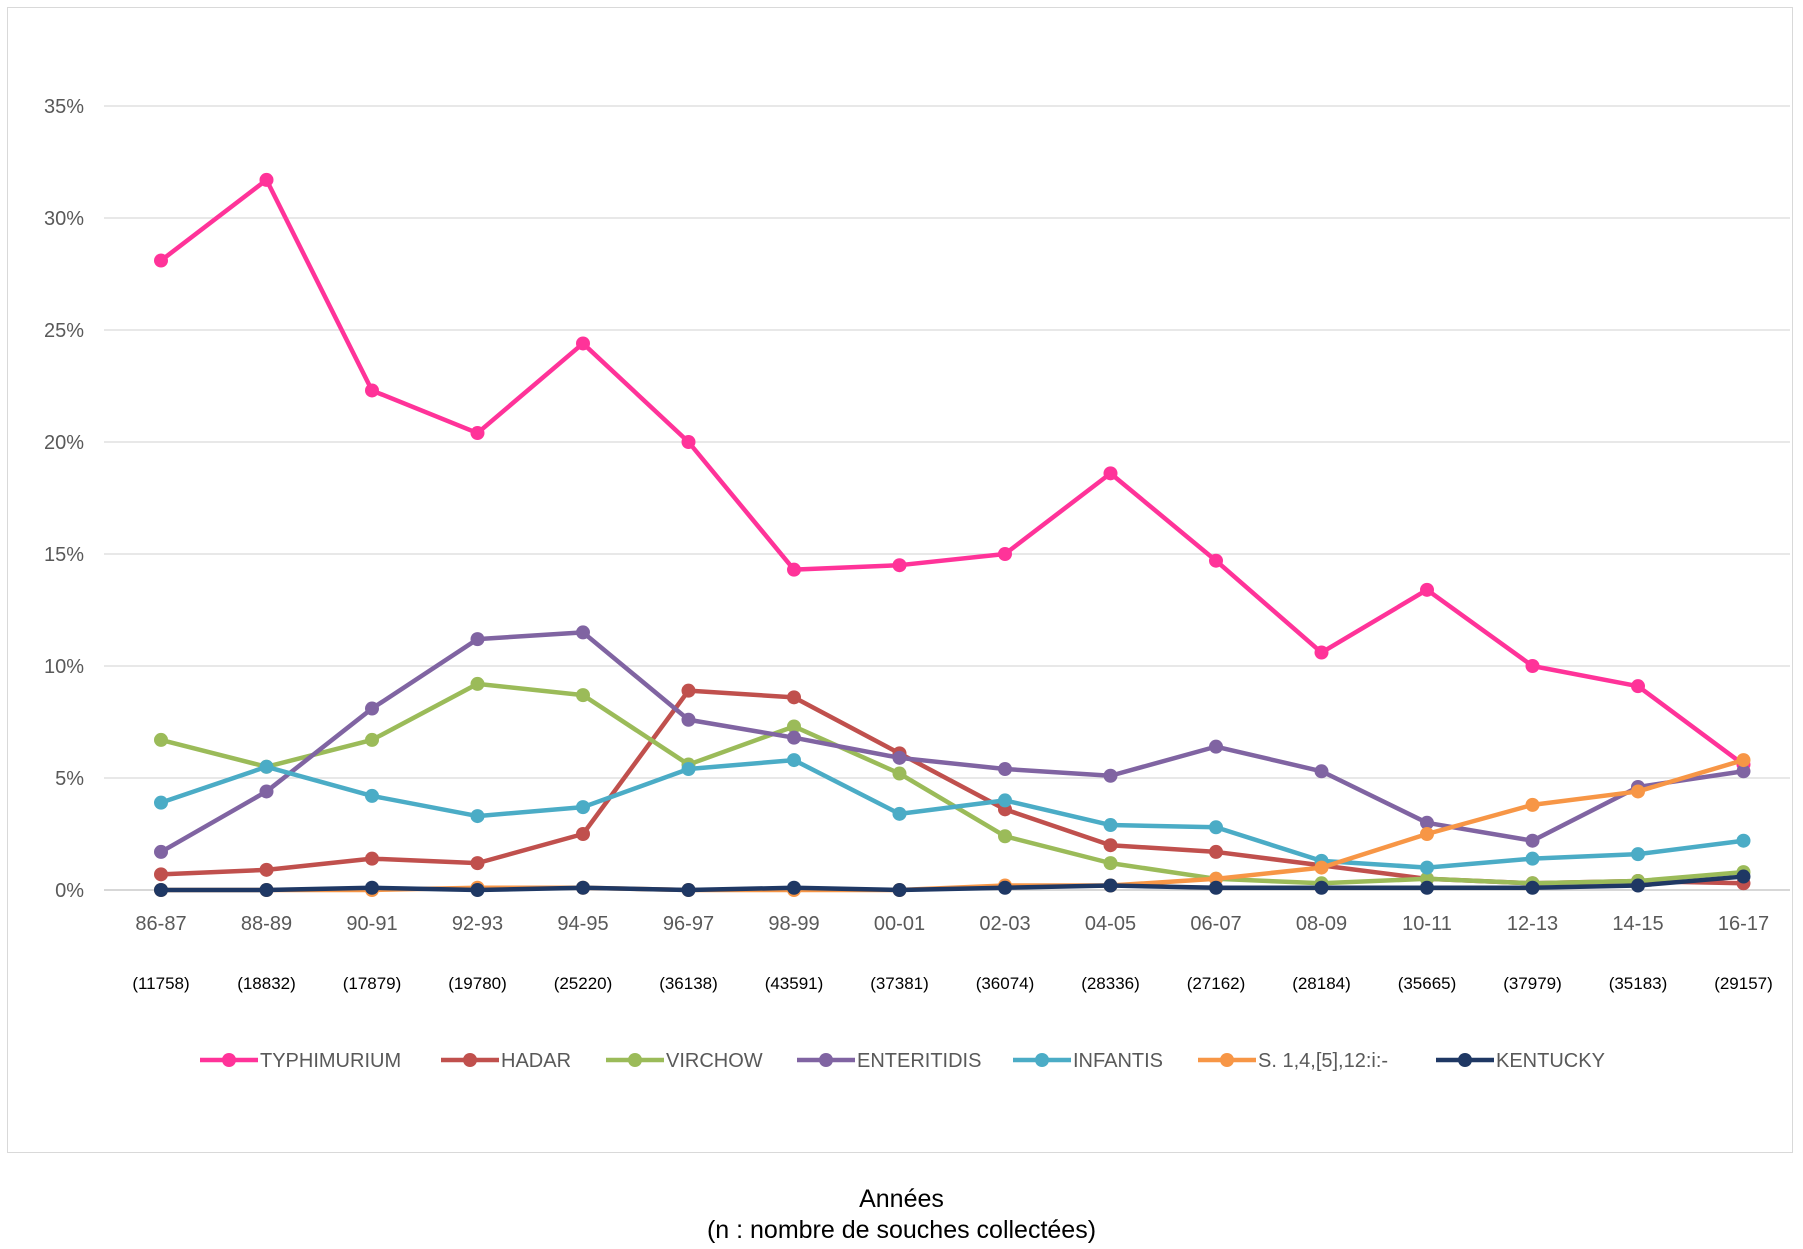  I want to click on x-count-label: (25220), so click(583, 983).